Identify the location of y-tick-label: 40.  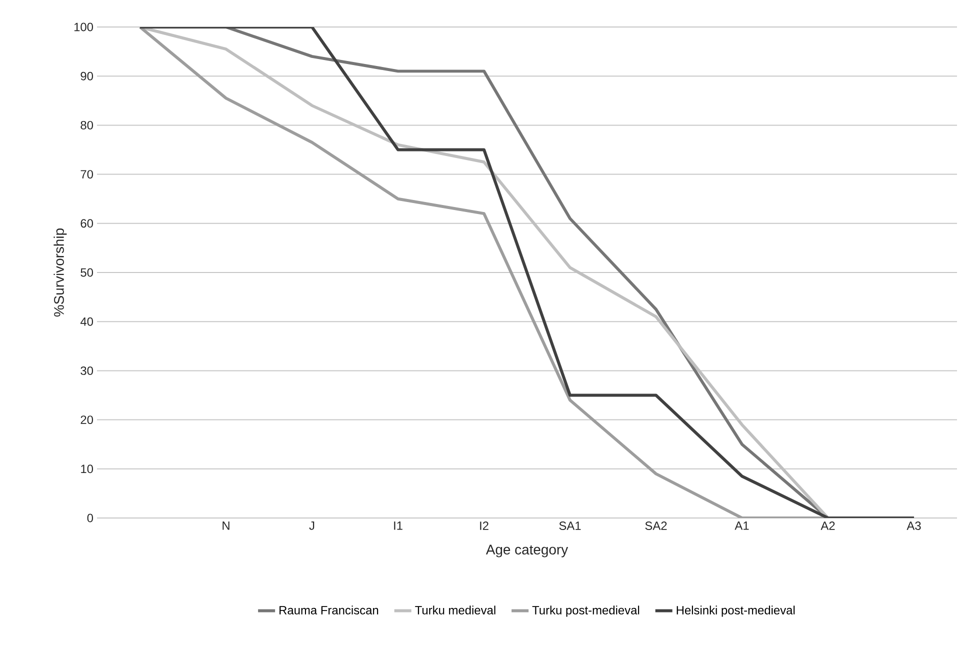
(87, 321).